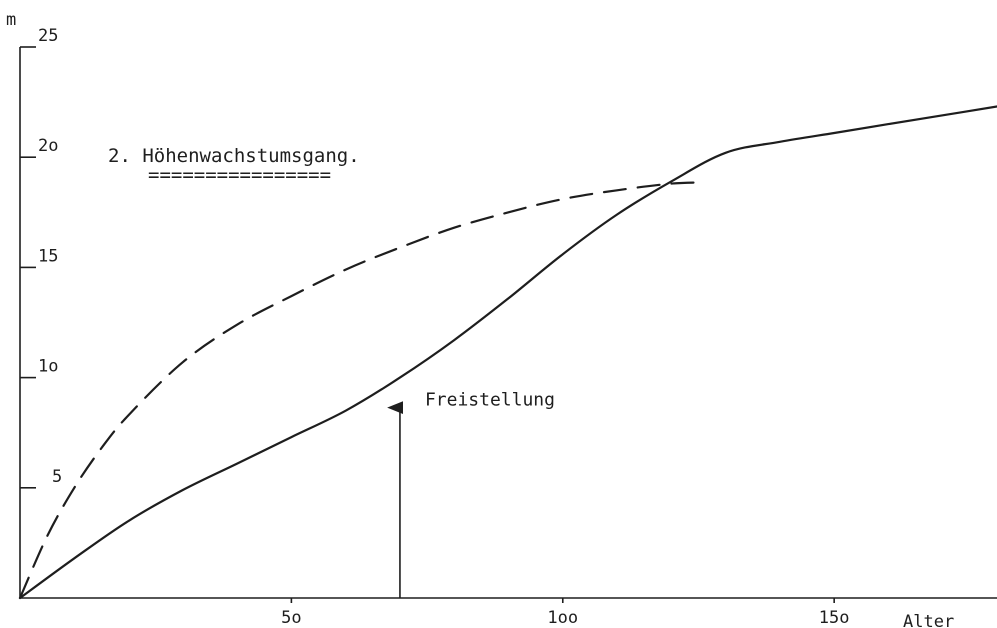  I want to click on y-axis-ticks: 5 1o 15 2o 25, so click(41, 257).